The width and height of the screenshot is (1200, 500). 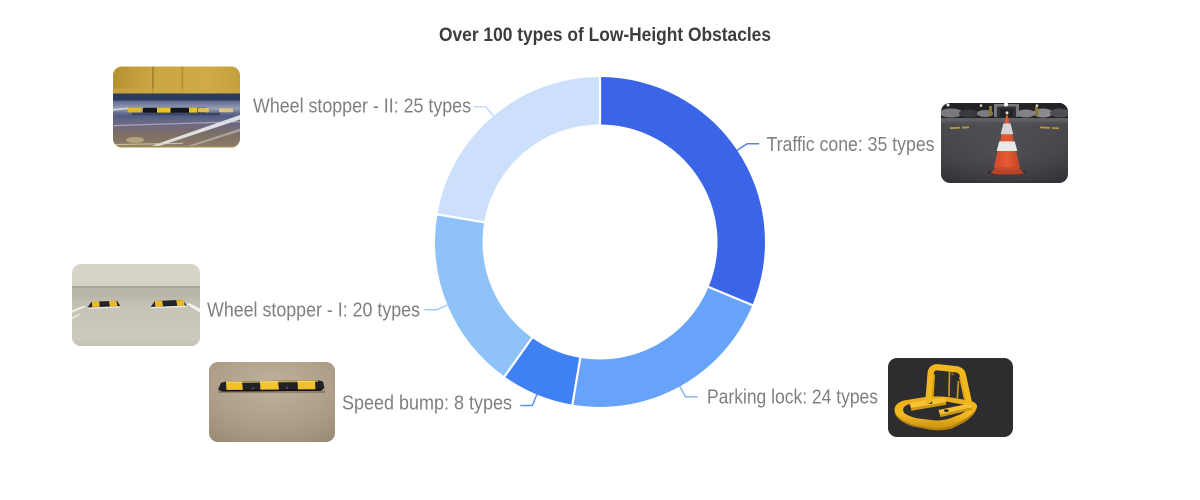 I want to click on svg-text: Parking lock: 24 types, so click(x=792, y=398).